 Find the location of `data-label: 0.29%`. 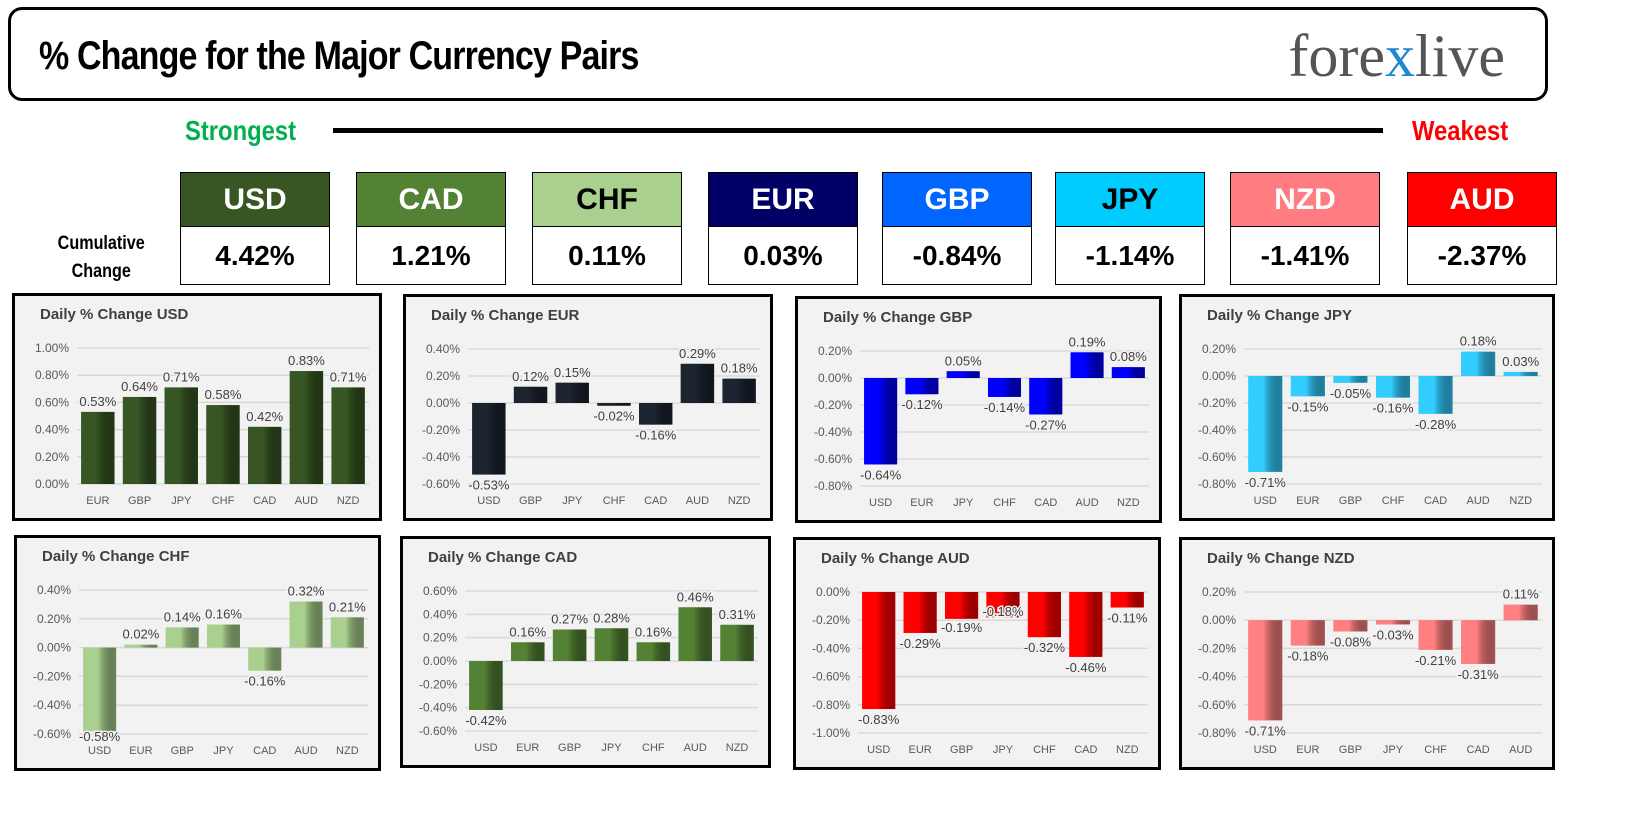

data-label: 0.29% is located at coordinates (697, 353).